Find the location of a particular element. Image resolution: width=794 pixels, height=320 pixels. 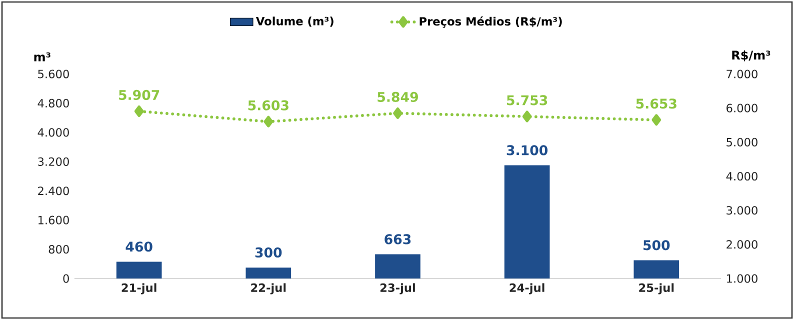

data-label: 3.100 is located at coordinates (527, 150).